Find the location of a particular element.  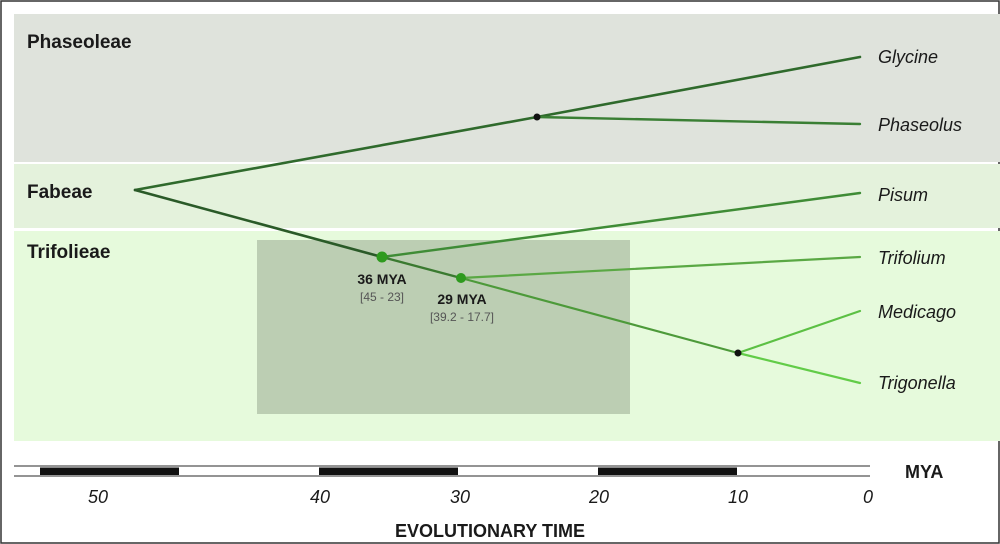

tick-label-50: 50 is located at coordinates (98, 497).